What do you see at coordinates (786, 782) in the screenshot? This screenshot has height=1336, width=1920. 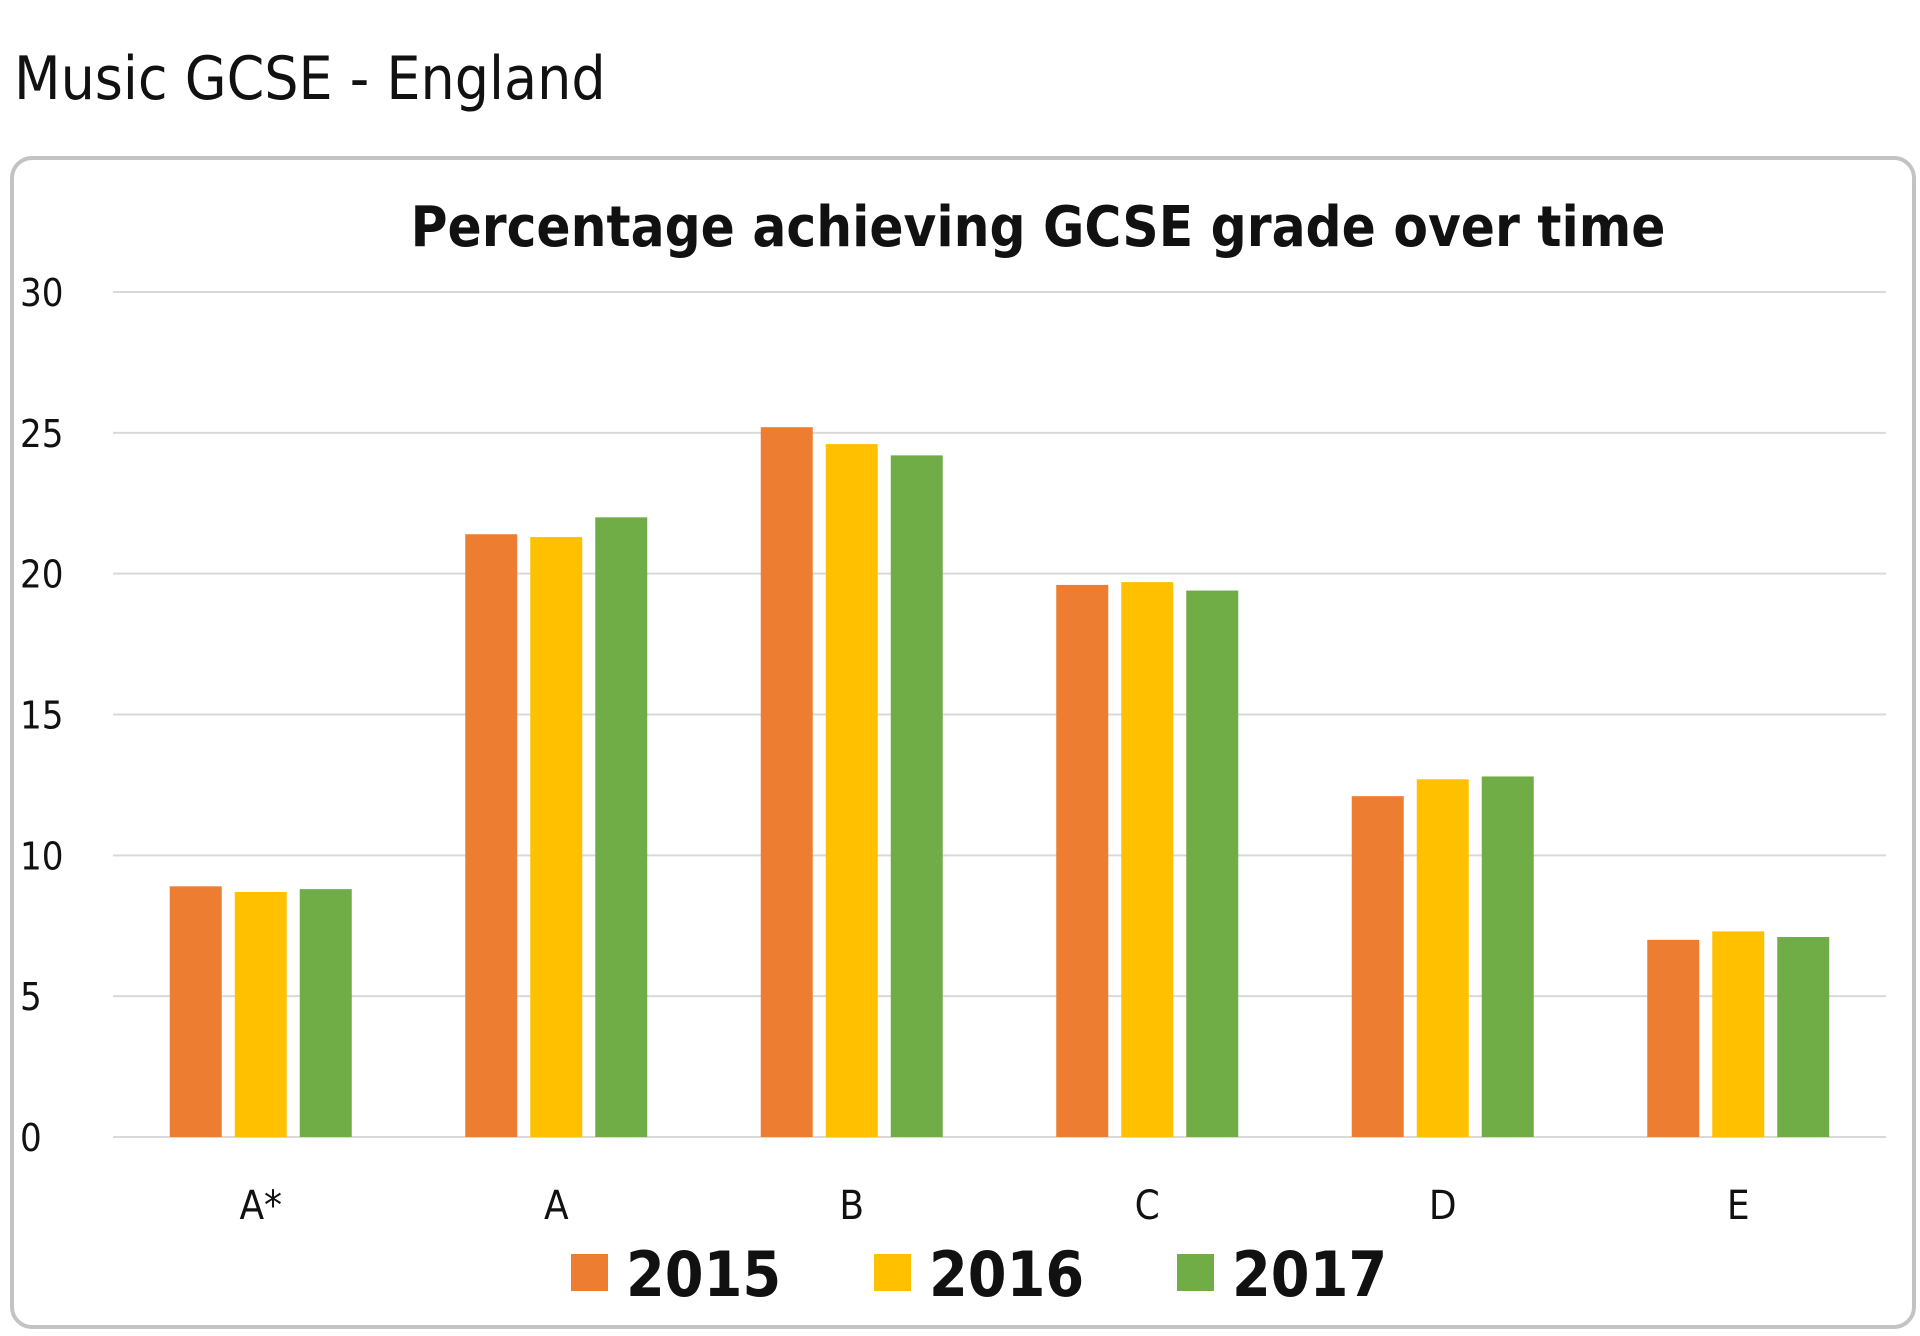 I see `bar-2015-B` at bounding box center [786, 782].